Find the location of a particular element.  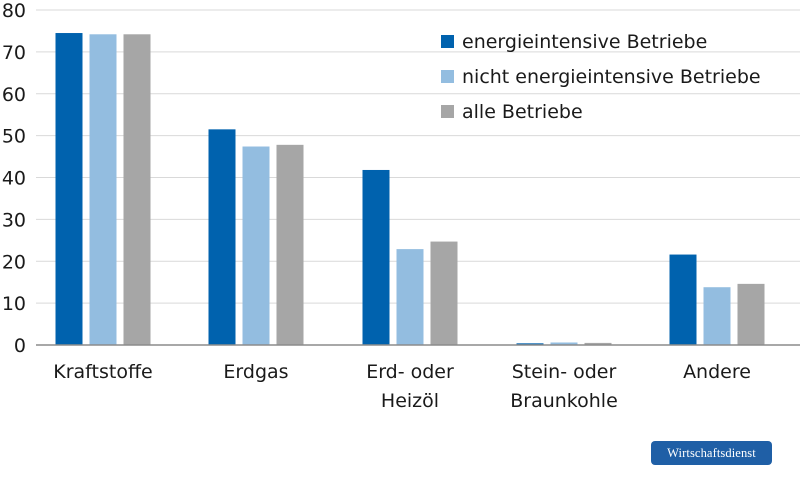

y-tick-label-70: 70 is located at coordinates (14, 53).